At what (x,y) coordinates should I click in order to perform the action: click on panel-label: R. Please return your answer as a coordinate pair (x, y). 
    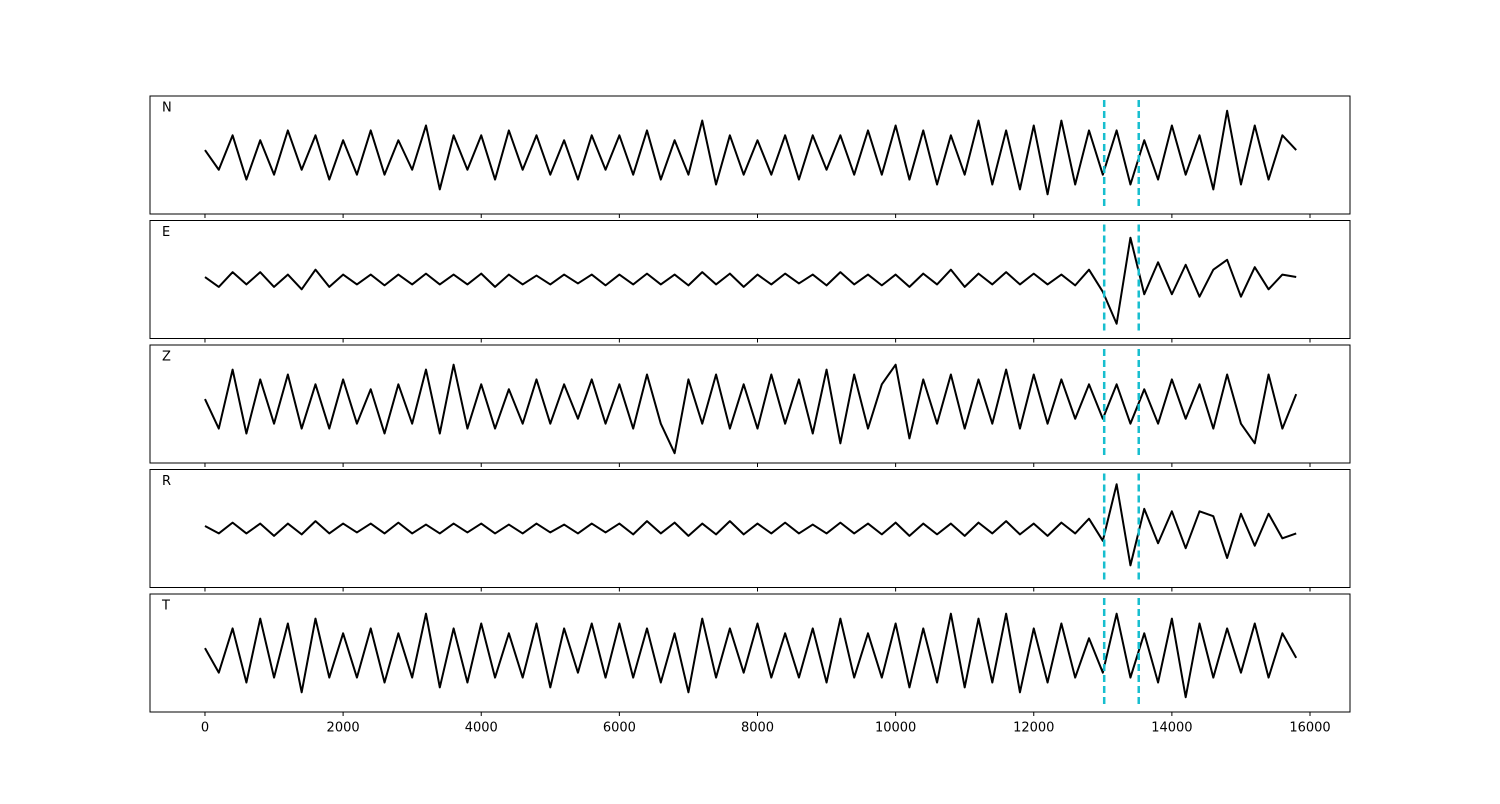
    Looking at the image, I should click on (166, 481).